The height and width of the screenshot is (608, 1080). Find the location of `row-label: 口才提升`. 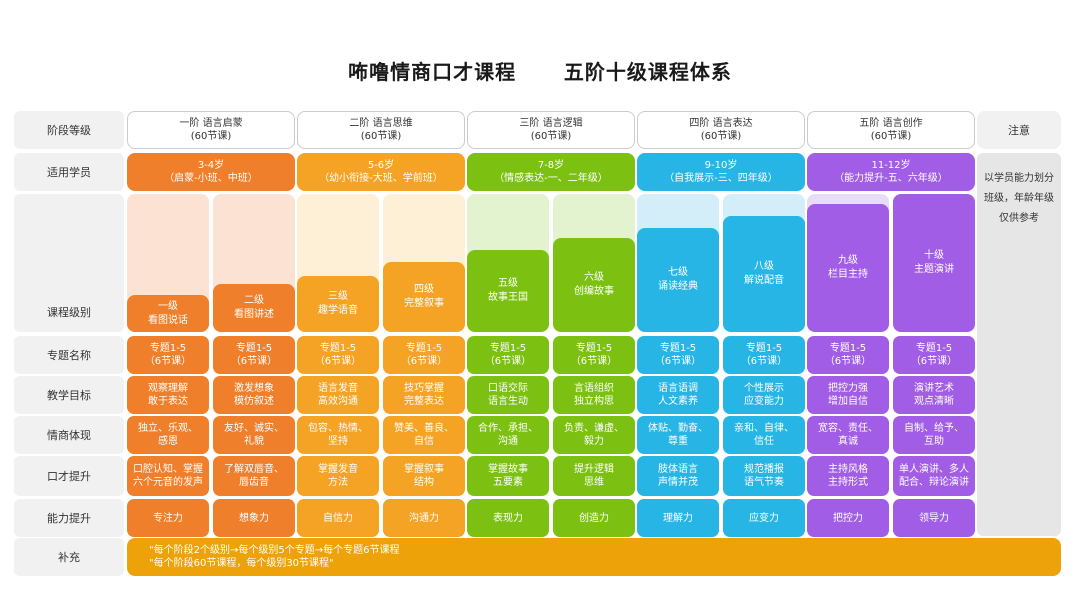

row-label: 口才提升 is located at coordinates (69, 476).